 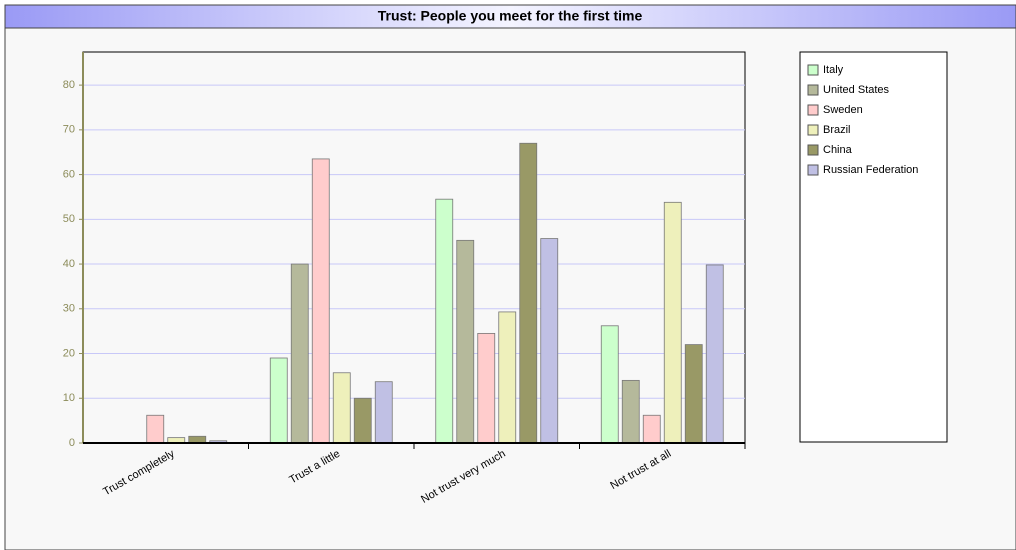 I want to click on y-tick-label: 20, so click(x=69, y=353).